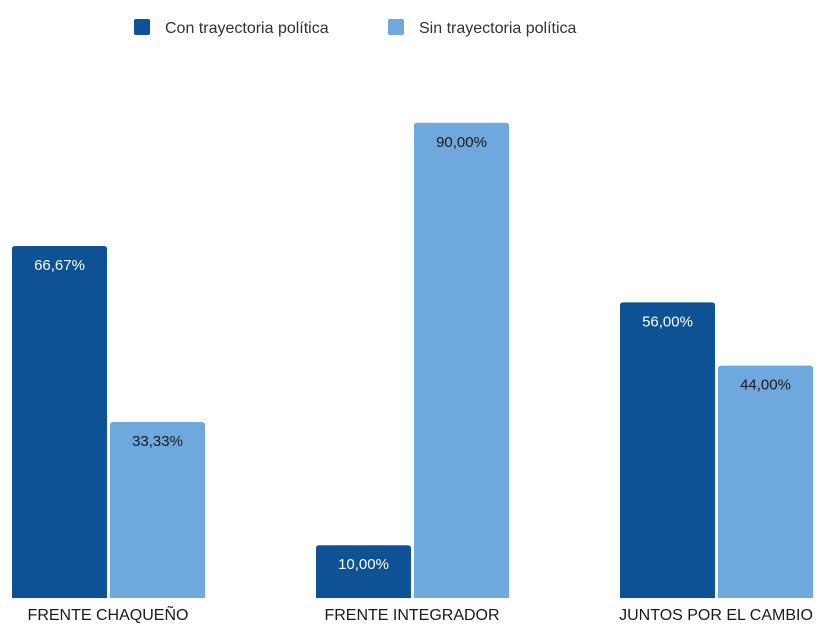  What do you see at coordinates (716, 615) in the screenshot?
I see `category-label-2: JUNTOS POR EL CAMBIO` at bounding box center [716, 615].